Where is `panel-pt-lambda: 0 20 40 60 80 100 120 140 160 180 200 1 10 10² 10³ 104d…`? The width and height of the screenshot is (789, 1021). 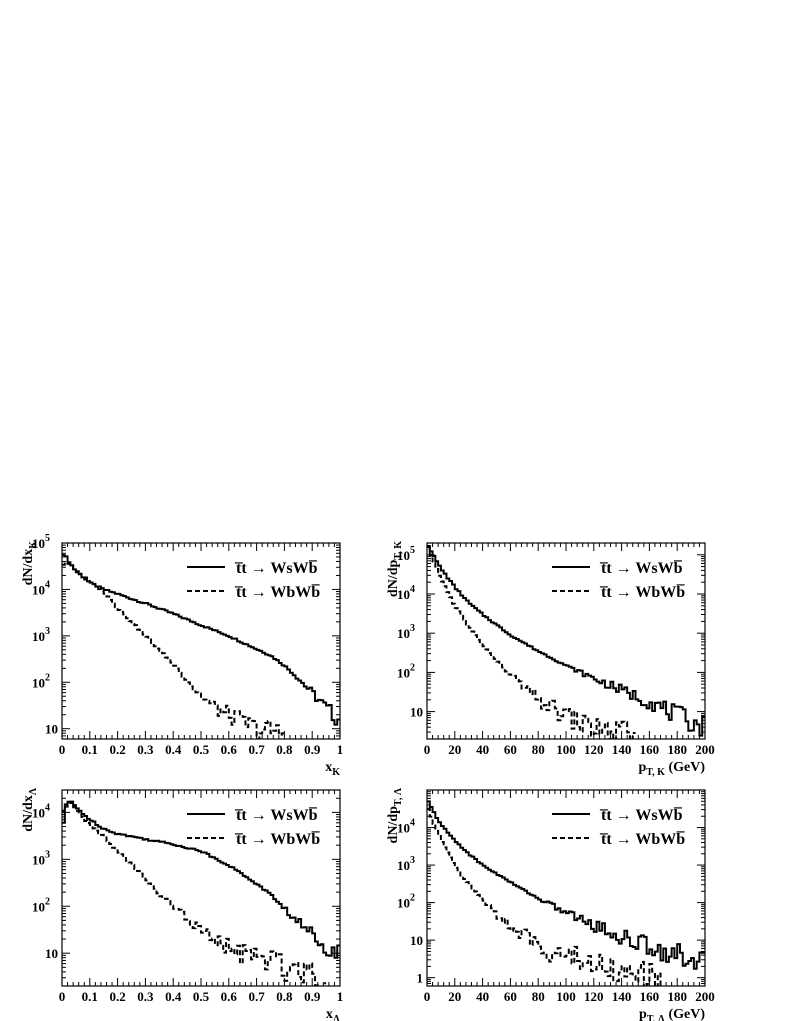 panel-pt-lambda: 0 20 40 60 80 100 120 140 160 180 200 1 10 10² 10³ 104d… is located at coordinates (550, 904).